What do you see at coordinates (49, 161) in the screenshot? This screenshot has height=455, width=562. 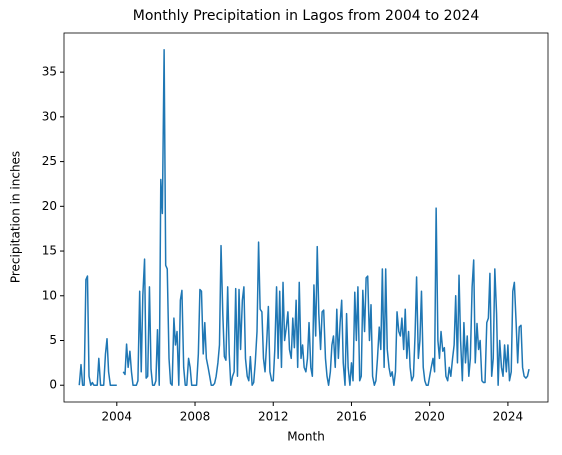 I see `y-tick-label: 25` at bounding box center [49, 161].